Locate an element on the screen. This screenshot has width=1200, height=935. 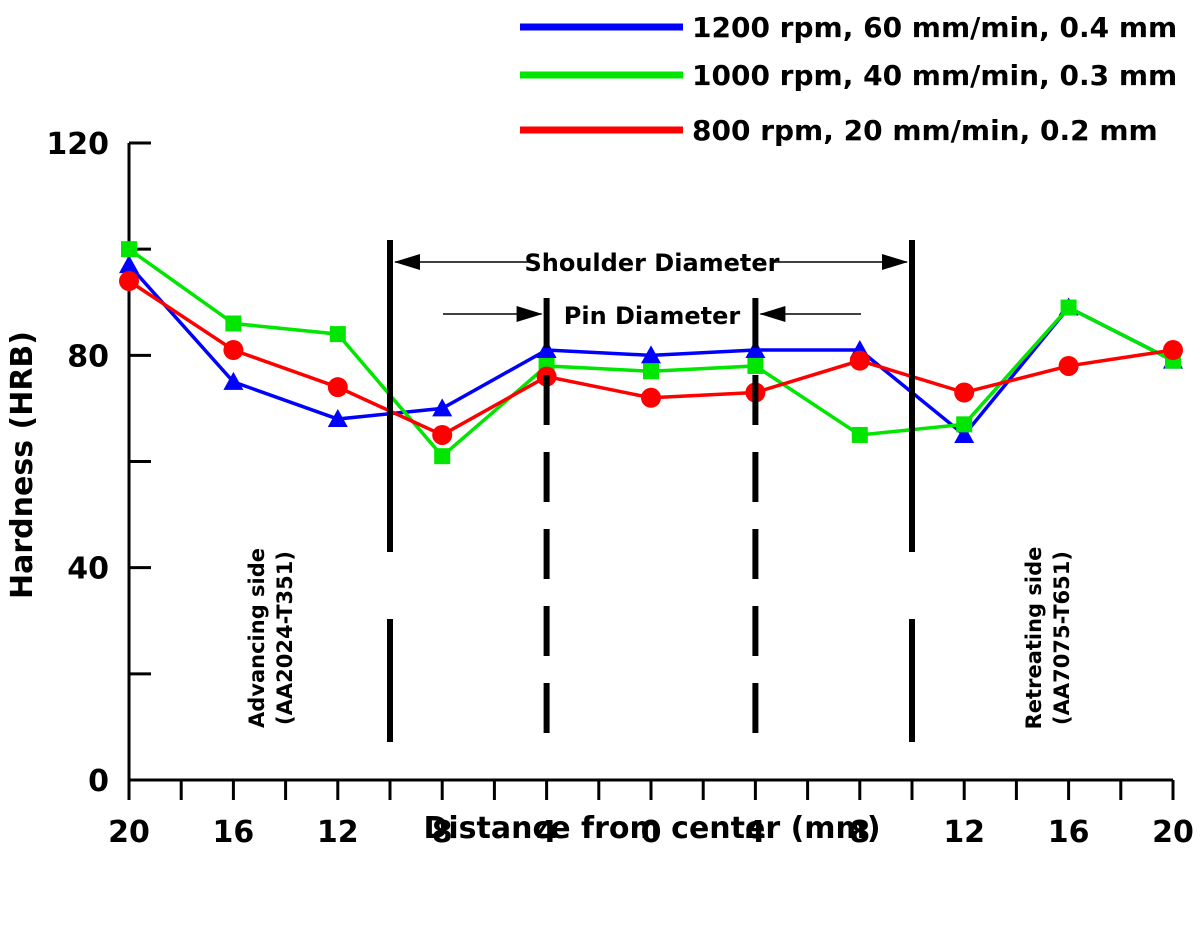
advancing-side-label-line2: (AA2024-T351) is located at coordinates (285, 638).